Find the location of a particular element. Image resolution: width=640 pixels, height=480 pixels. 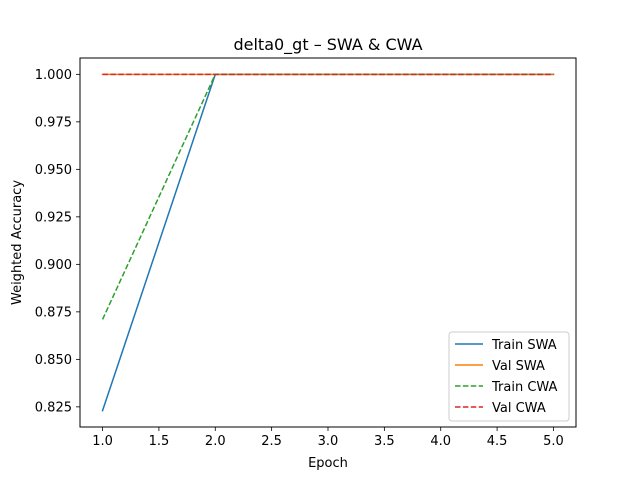

y-tick-label: 0.825 is located at coordinates (53, 407).